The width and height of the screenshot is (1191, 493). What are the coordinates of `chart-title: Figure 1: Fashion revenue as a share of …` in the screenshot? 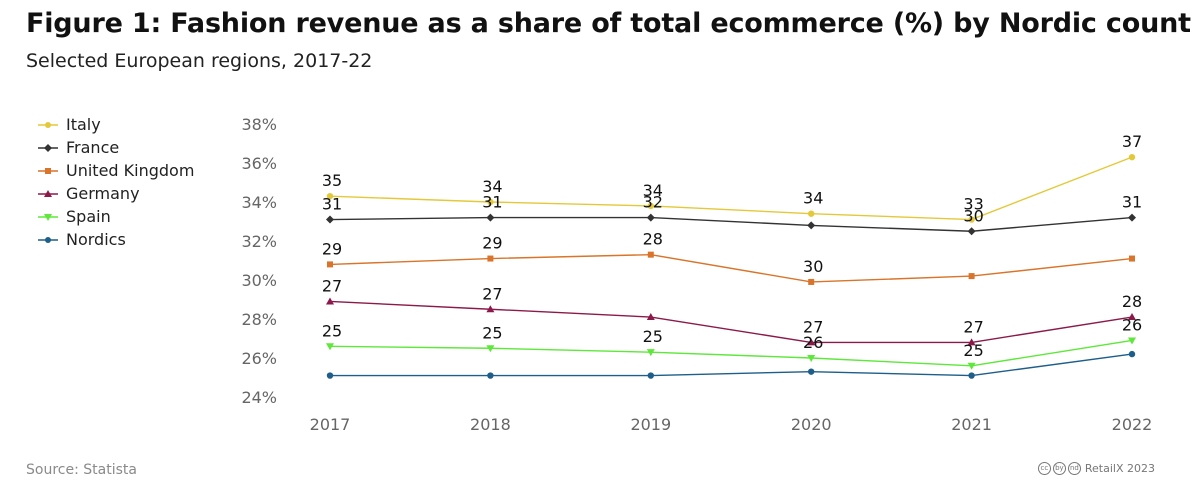 It's located at (608, 23).